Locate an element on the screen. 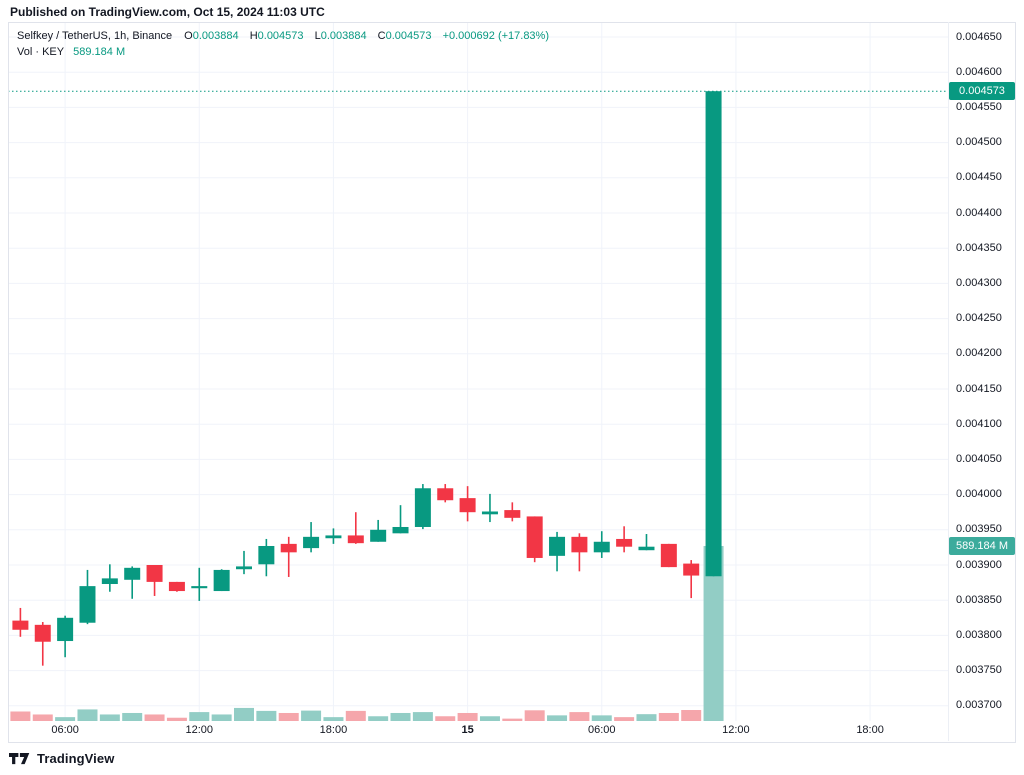 Image resolution: width=1024 pixels, height=775 pixels. price-tick-label: 0.004400 is located at coordinates (979, 212).